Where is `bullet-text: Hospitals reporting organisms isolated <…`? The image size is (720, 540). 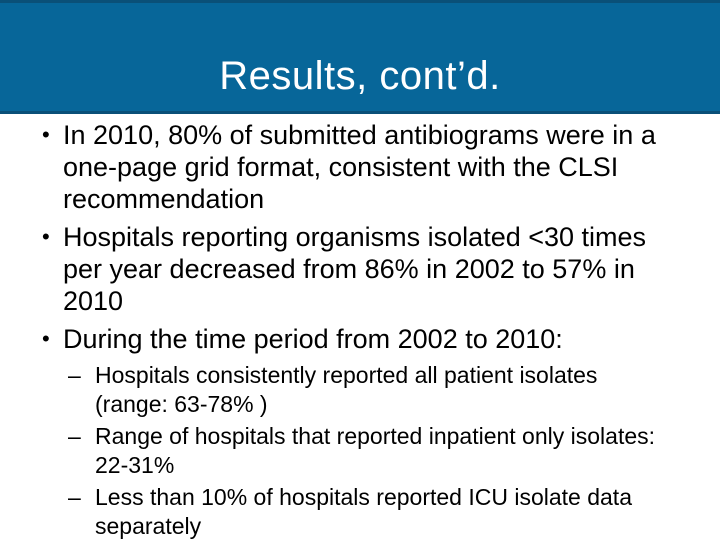
bullet-text: Hospitals reporting organisms isolated <… is located at coordinates (355, 269).